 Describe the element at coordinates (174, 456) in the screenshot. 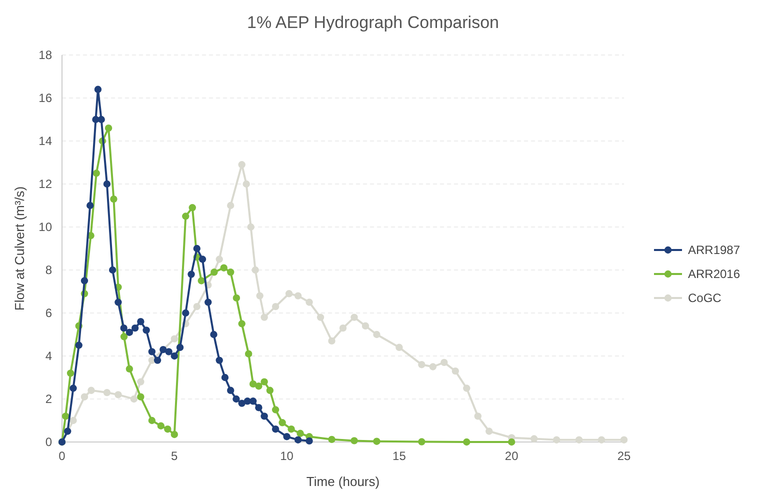

I see `x-tick-label: 5` at that location.